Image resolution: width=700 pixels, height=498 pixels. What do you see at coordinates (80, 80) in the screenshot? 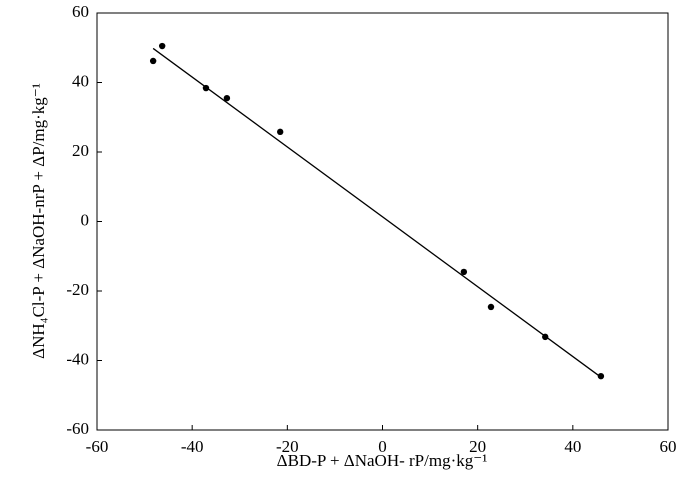
I see `y-tick-label: 40` at bounding box center [80, 80].